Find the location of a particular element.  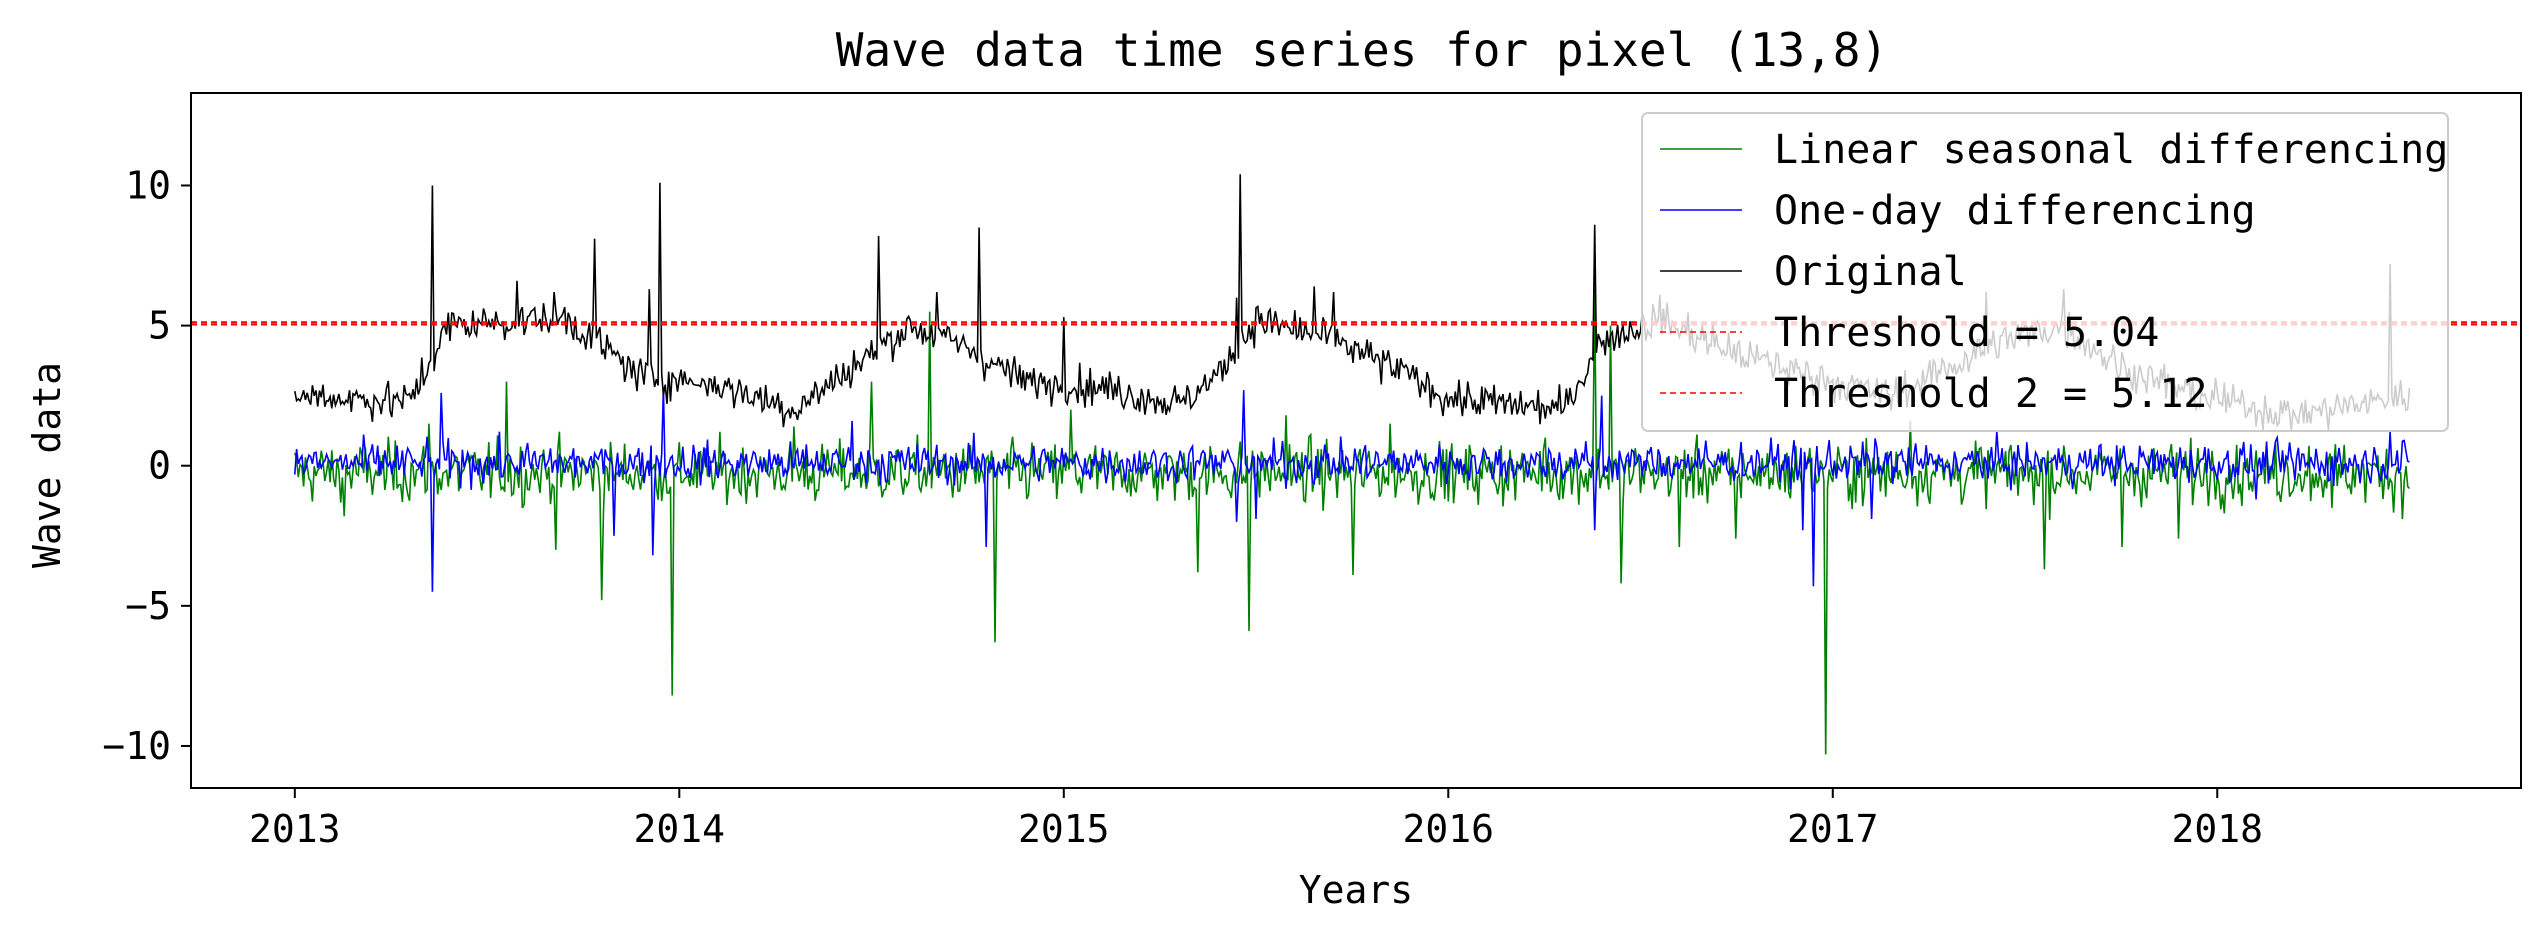

legend-label: One-day differencing is located at coordinates (2015, 211).